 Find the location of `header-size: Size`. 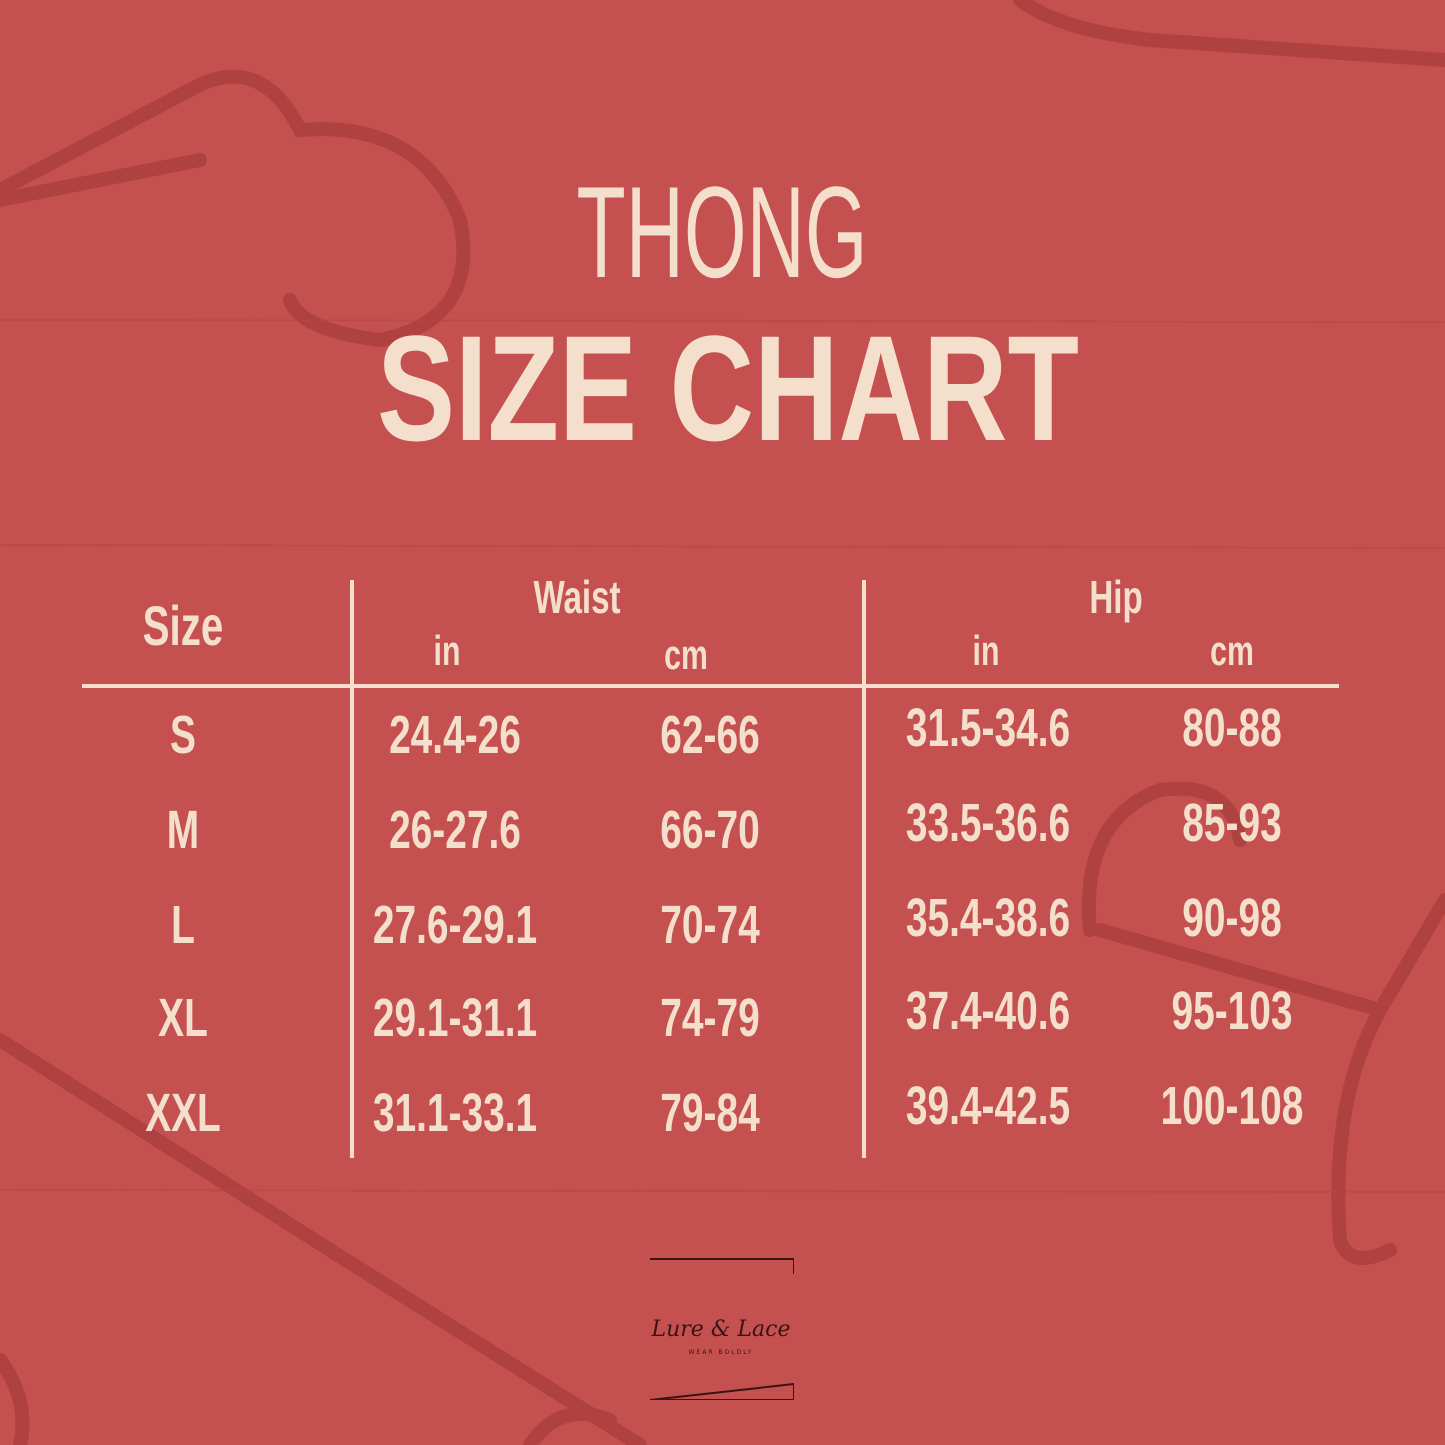

header-size: Size is located at coordinates (183, 625).